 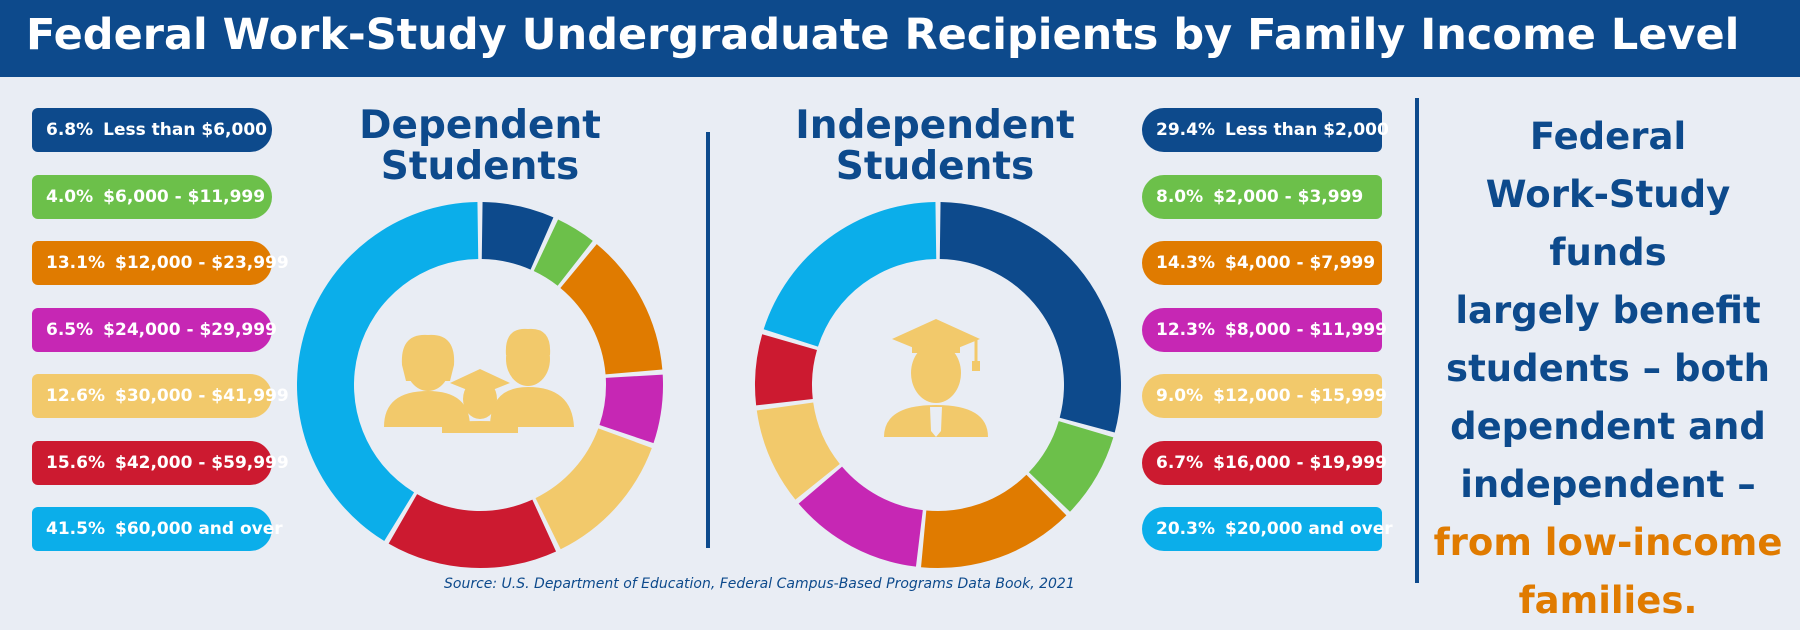 I want to click on message-line: Federal, so click(x=1608, y=136).